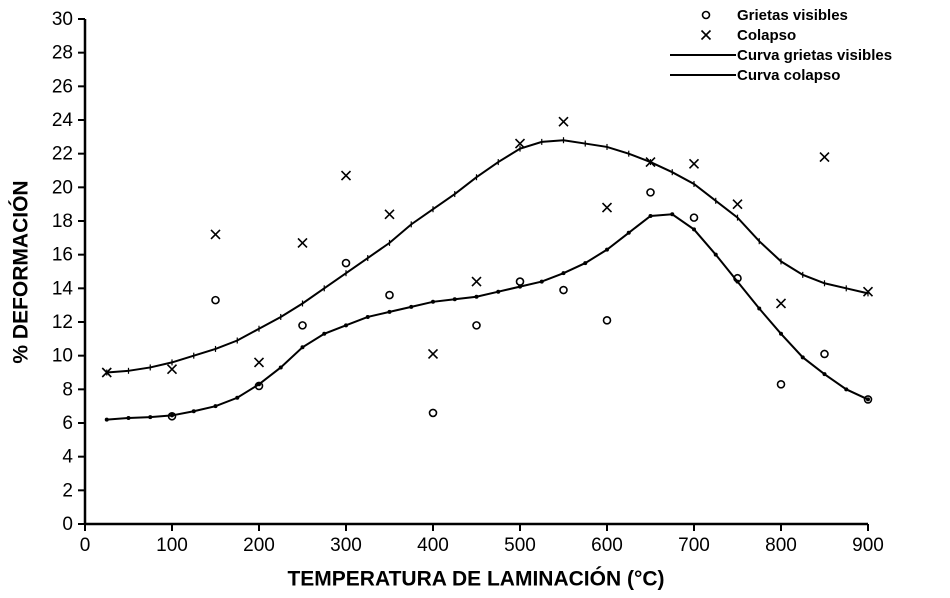  What do you see at coordinates (63, 120) in the screenshot?
I see `y-tick-label: 24` at bounding box center [63, 120].